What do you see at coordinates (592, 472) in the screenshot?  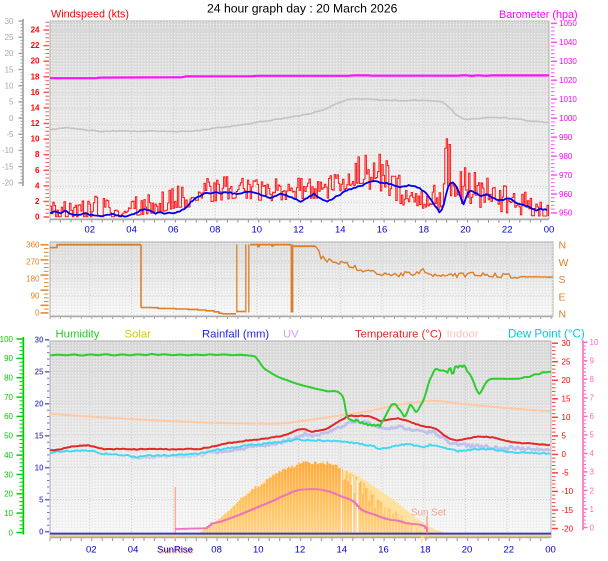 I see `svg-text: 3` at bounding box center [592, 472].